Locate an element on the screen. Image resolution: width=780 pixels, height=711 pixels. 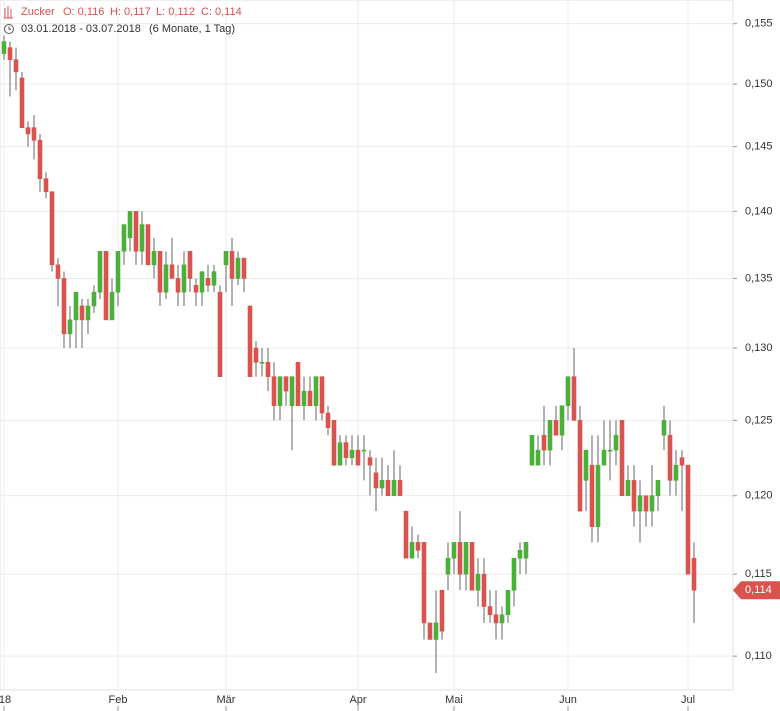
ohlc-open: O: 0,116 is located at coordinates (83, 12).